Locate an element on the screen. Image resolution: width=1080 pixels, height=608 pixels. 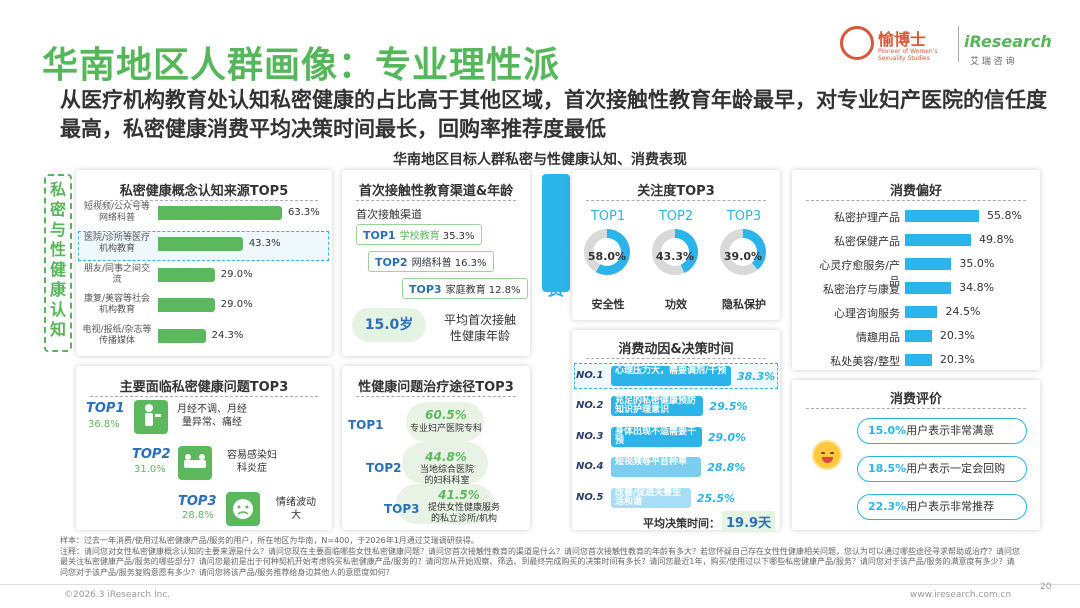
avg-decision-label: 平均决策时间： is located at coordinates (681, 523).